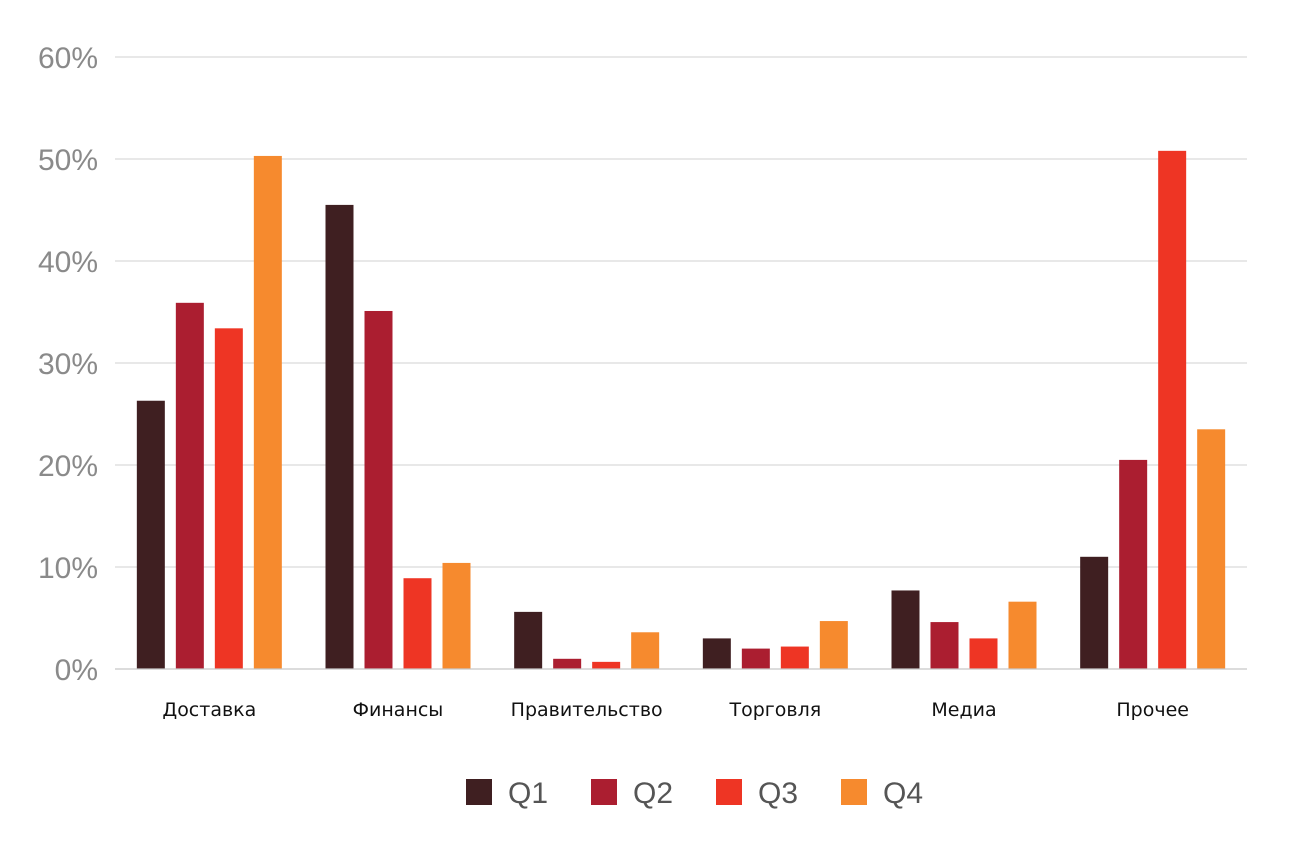 The height and width of the screenshot is (853, 1307). Describe the element at coordinates (694, 793) in the screenshot. I see `legend: Q1 Q2 Q3 Q4` at that location.